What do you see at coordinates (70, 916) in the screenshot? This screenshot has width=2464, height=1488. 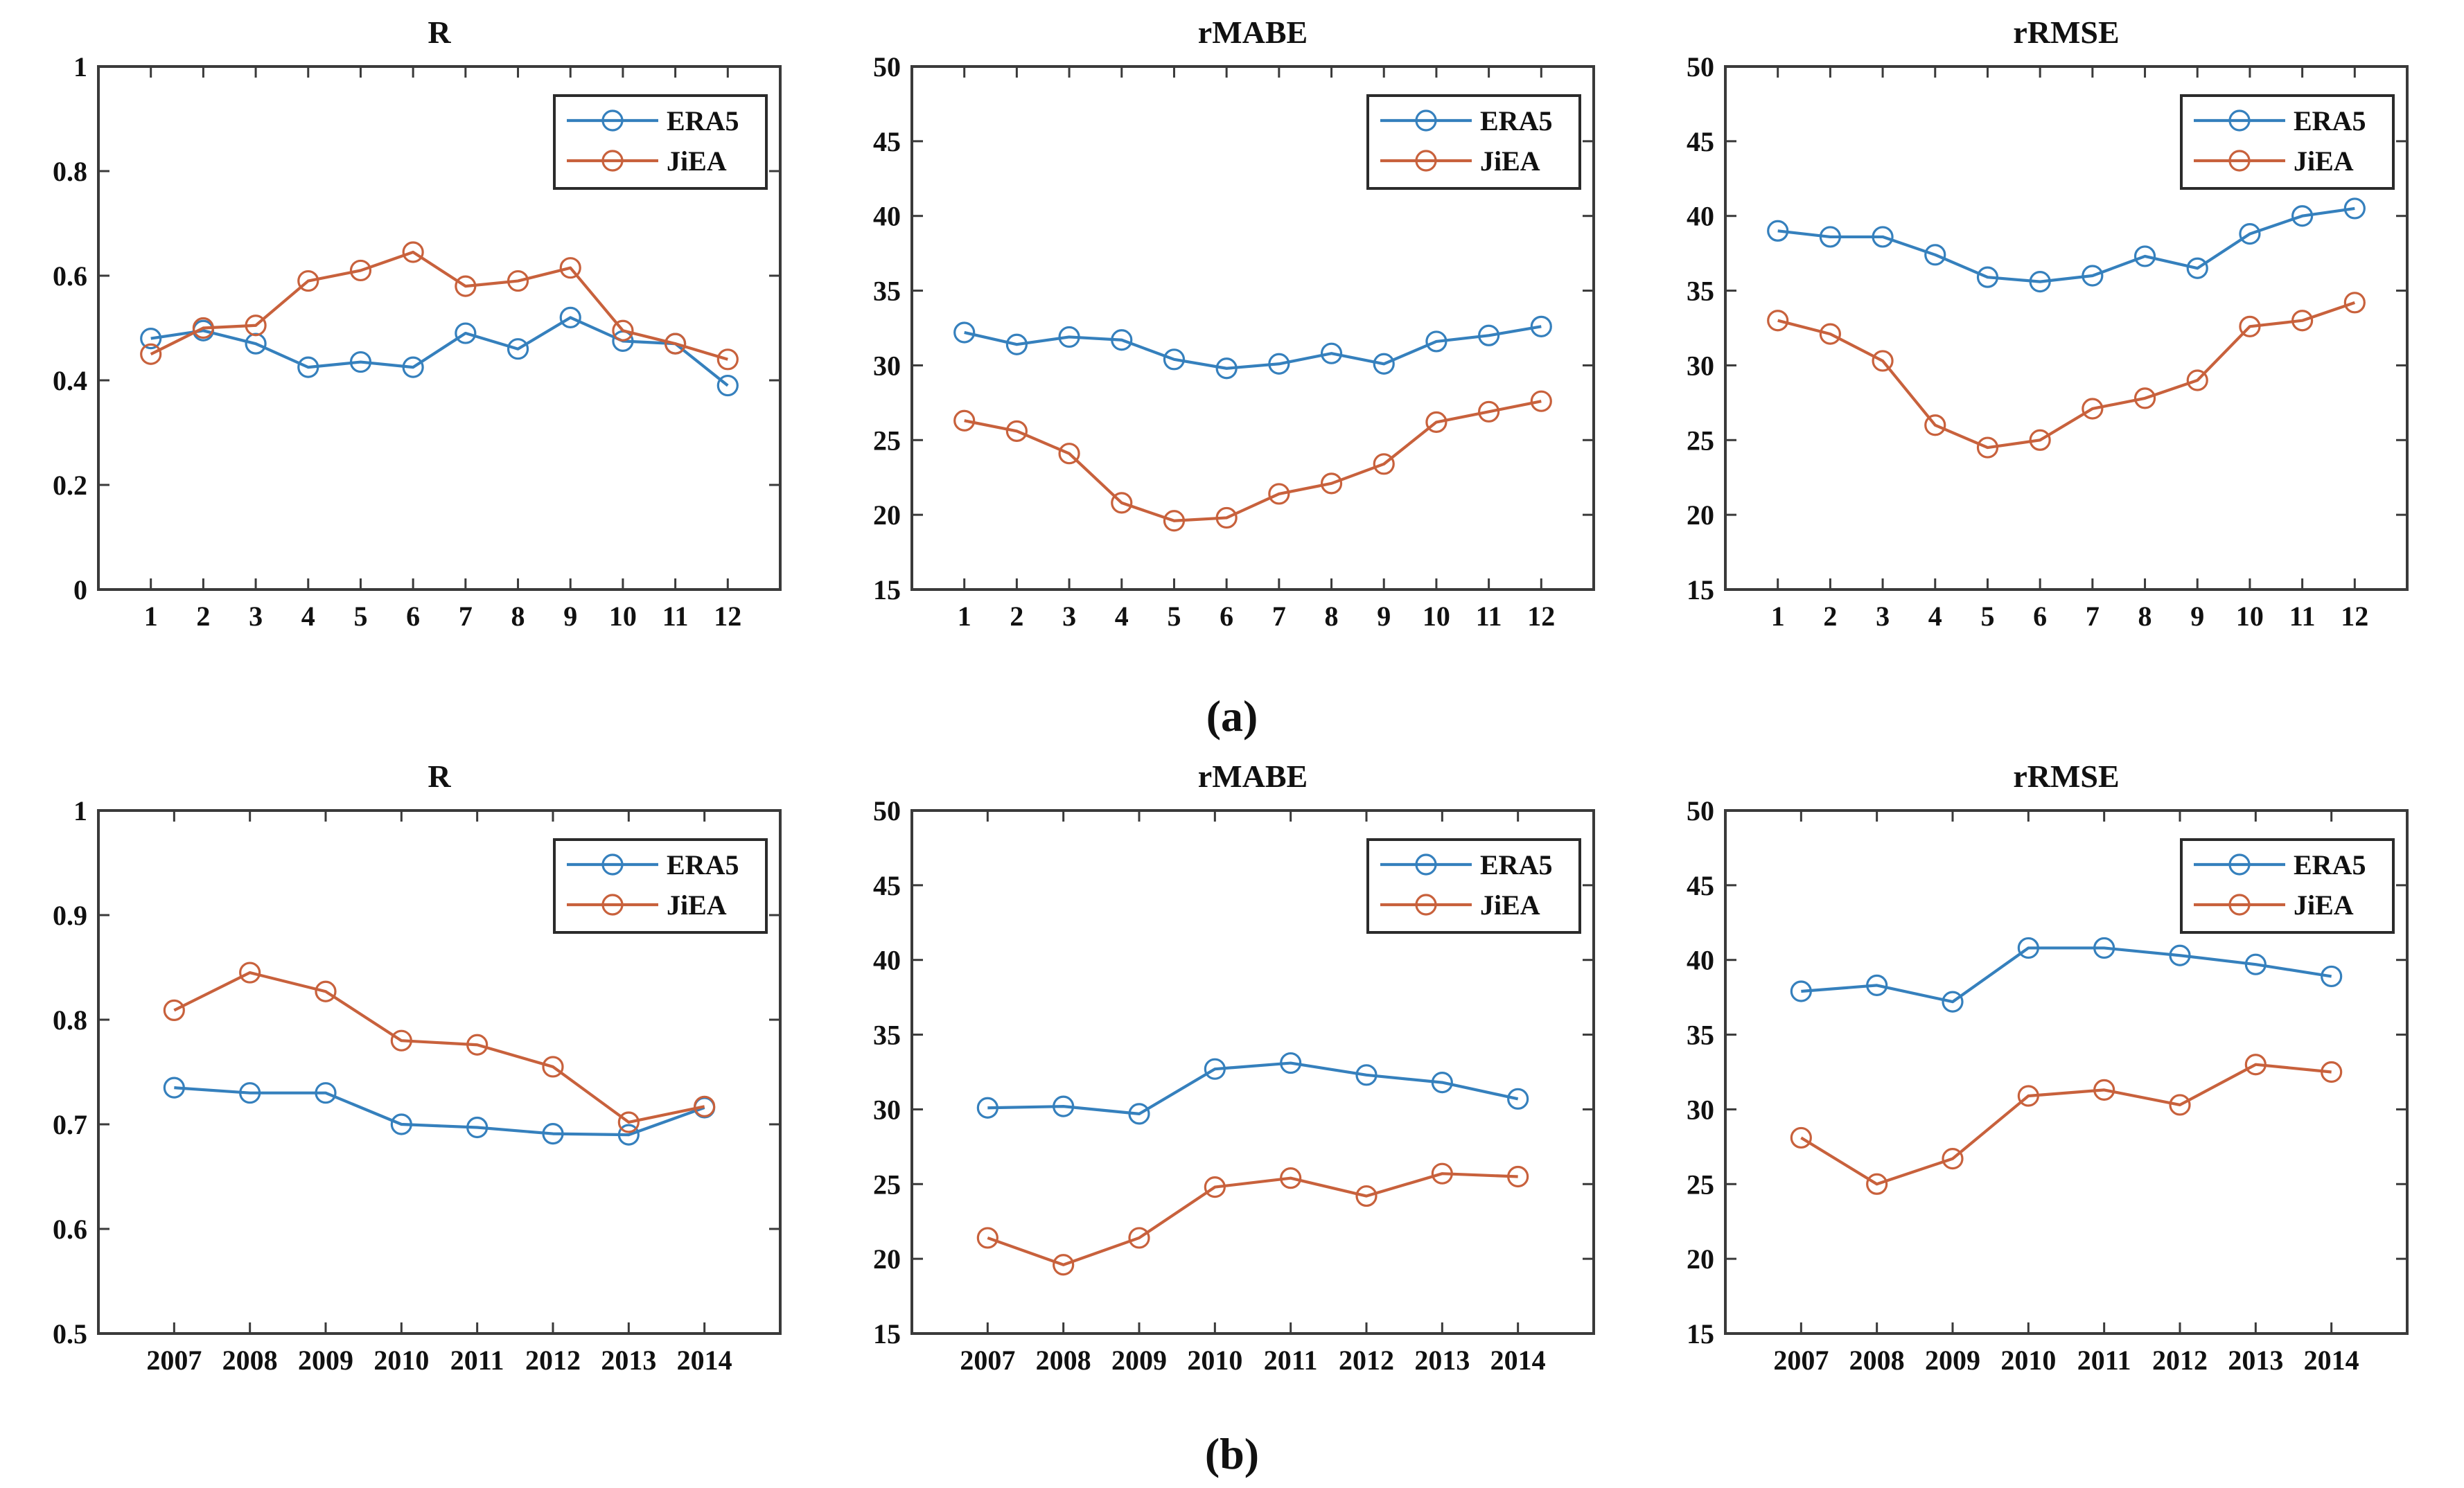 I see `y-tick-label: 0.9` at bounding box center [70, 916].